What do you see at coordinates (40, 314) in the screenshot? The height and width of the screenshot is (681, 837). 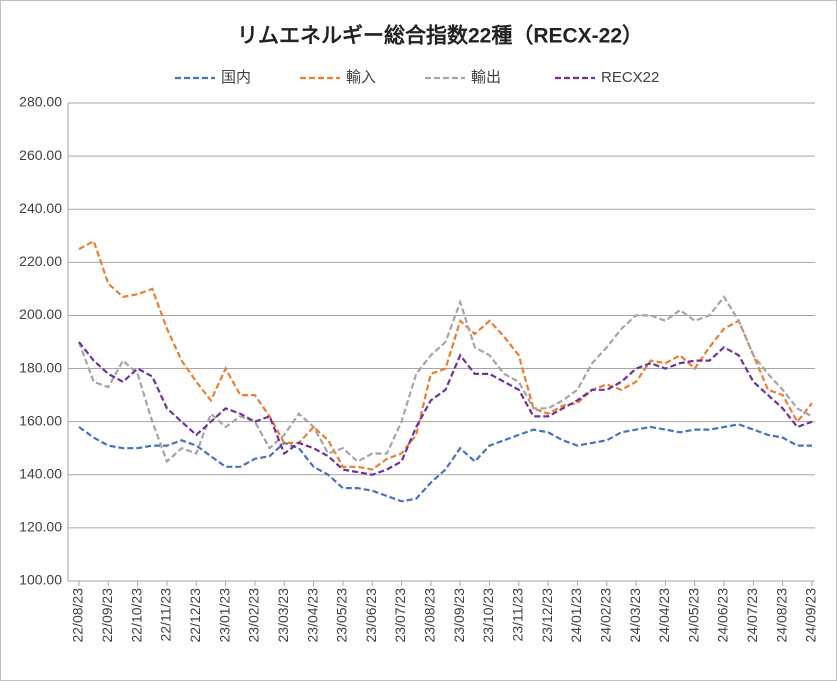 I see `y-tick-label: 200.00` at bounding box center [40, 314].